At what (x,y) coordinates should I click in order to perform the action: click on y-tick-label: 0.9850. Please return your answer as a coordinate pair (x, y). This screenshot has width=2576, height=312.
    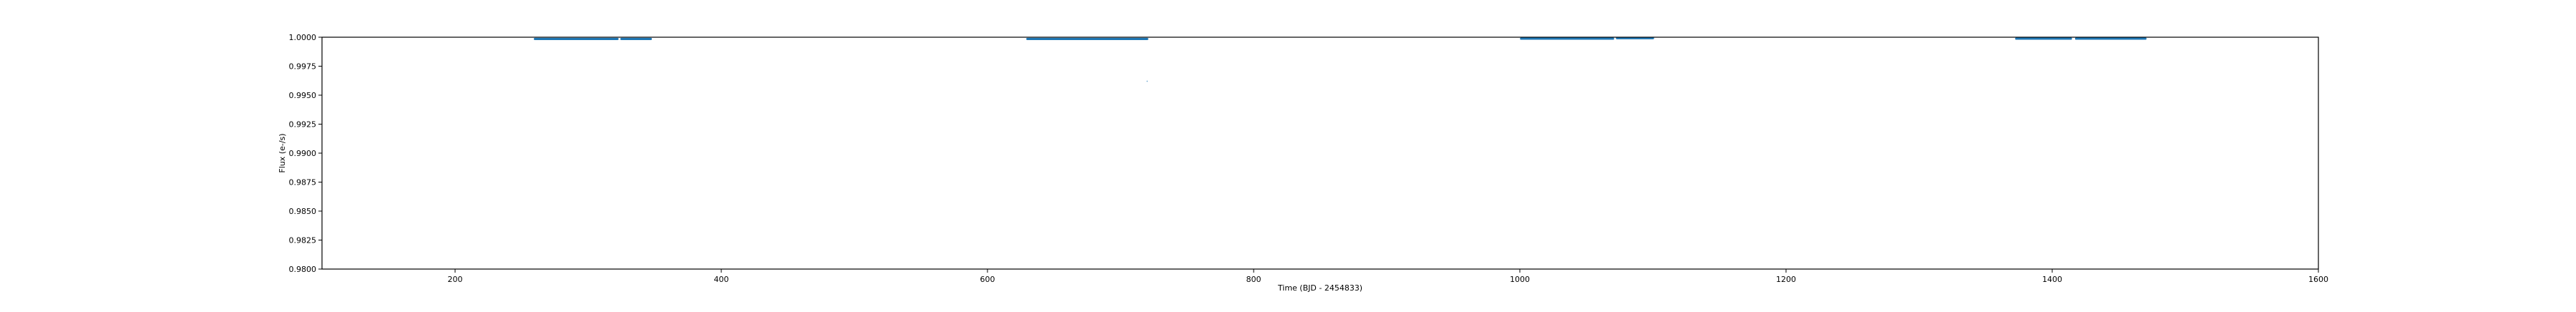
    Looking at the image, I should click on (303, 211).